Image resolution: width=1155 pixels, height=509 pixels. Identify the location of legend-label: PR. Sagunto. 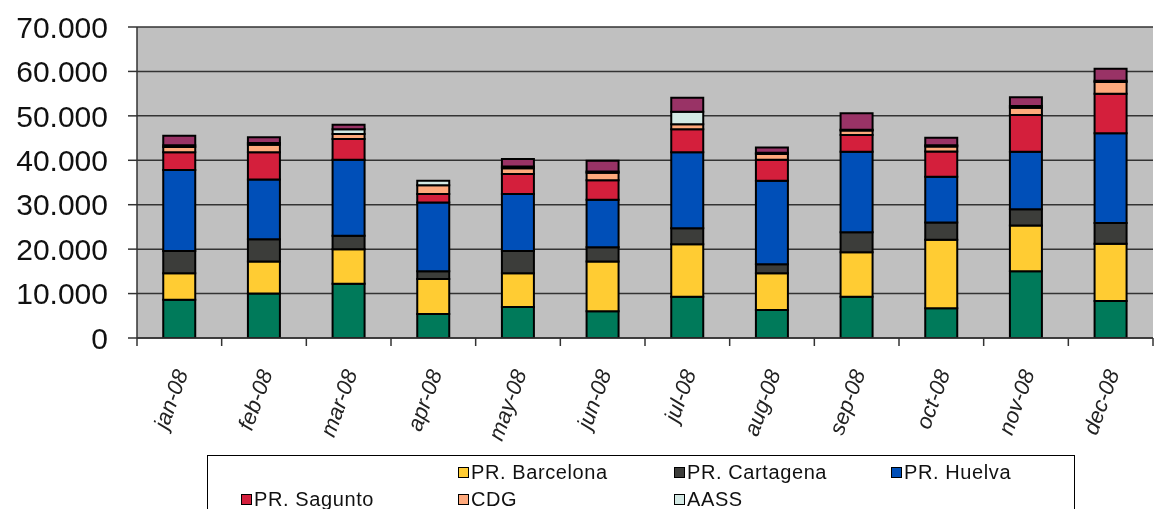
(314, 498).